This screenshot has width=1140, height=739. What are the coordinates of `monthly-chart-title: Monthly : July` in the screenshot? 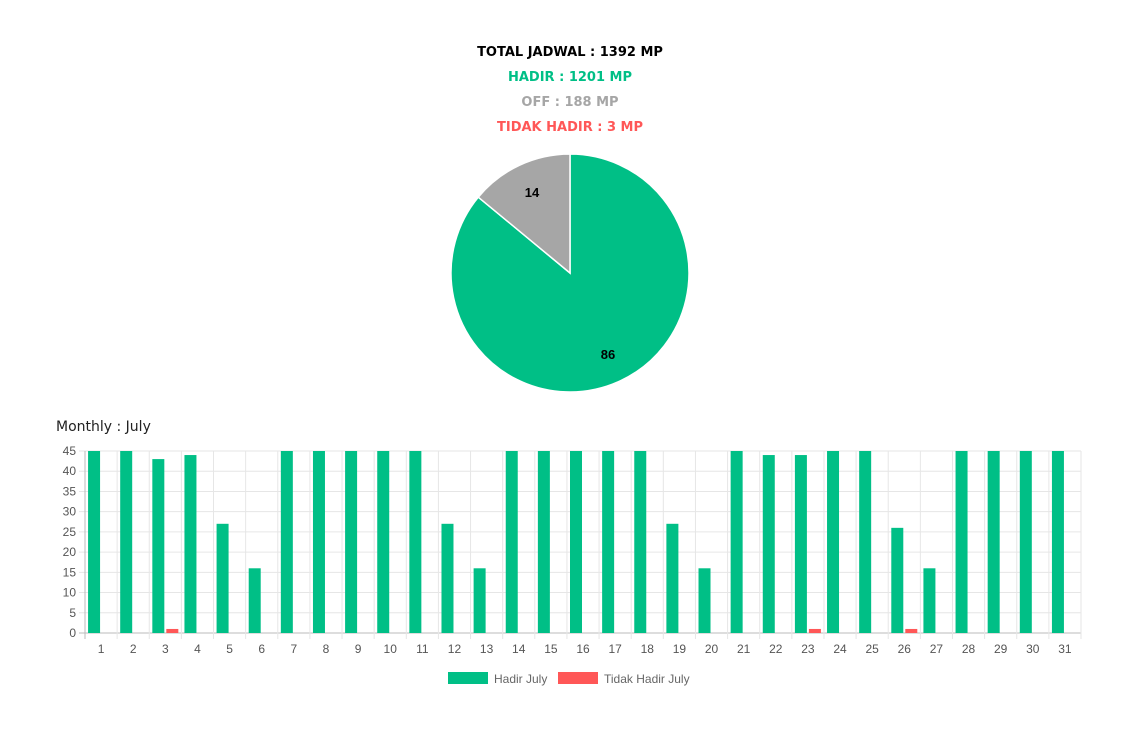 It's located at (103, 427).